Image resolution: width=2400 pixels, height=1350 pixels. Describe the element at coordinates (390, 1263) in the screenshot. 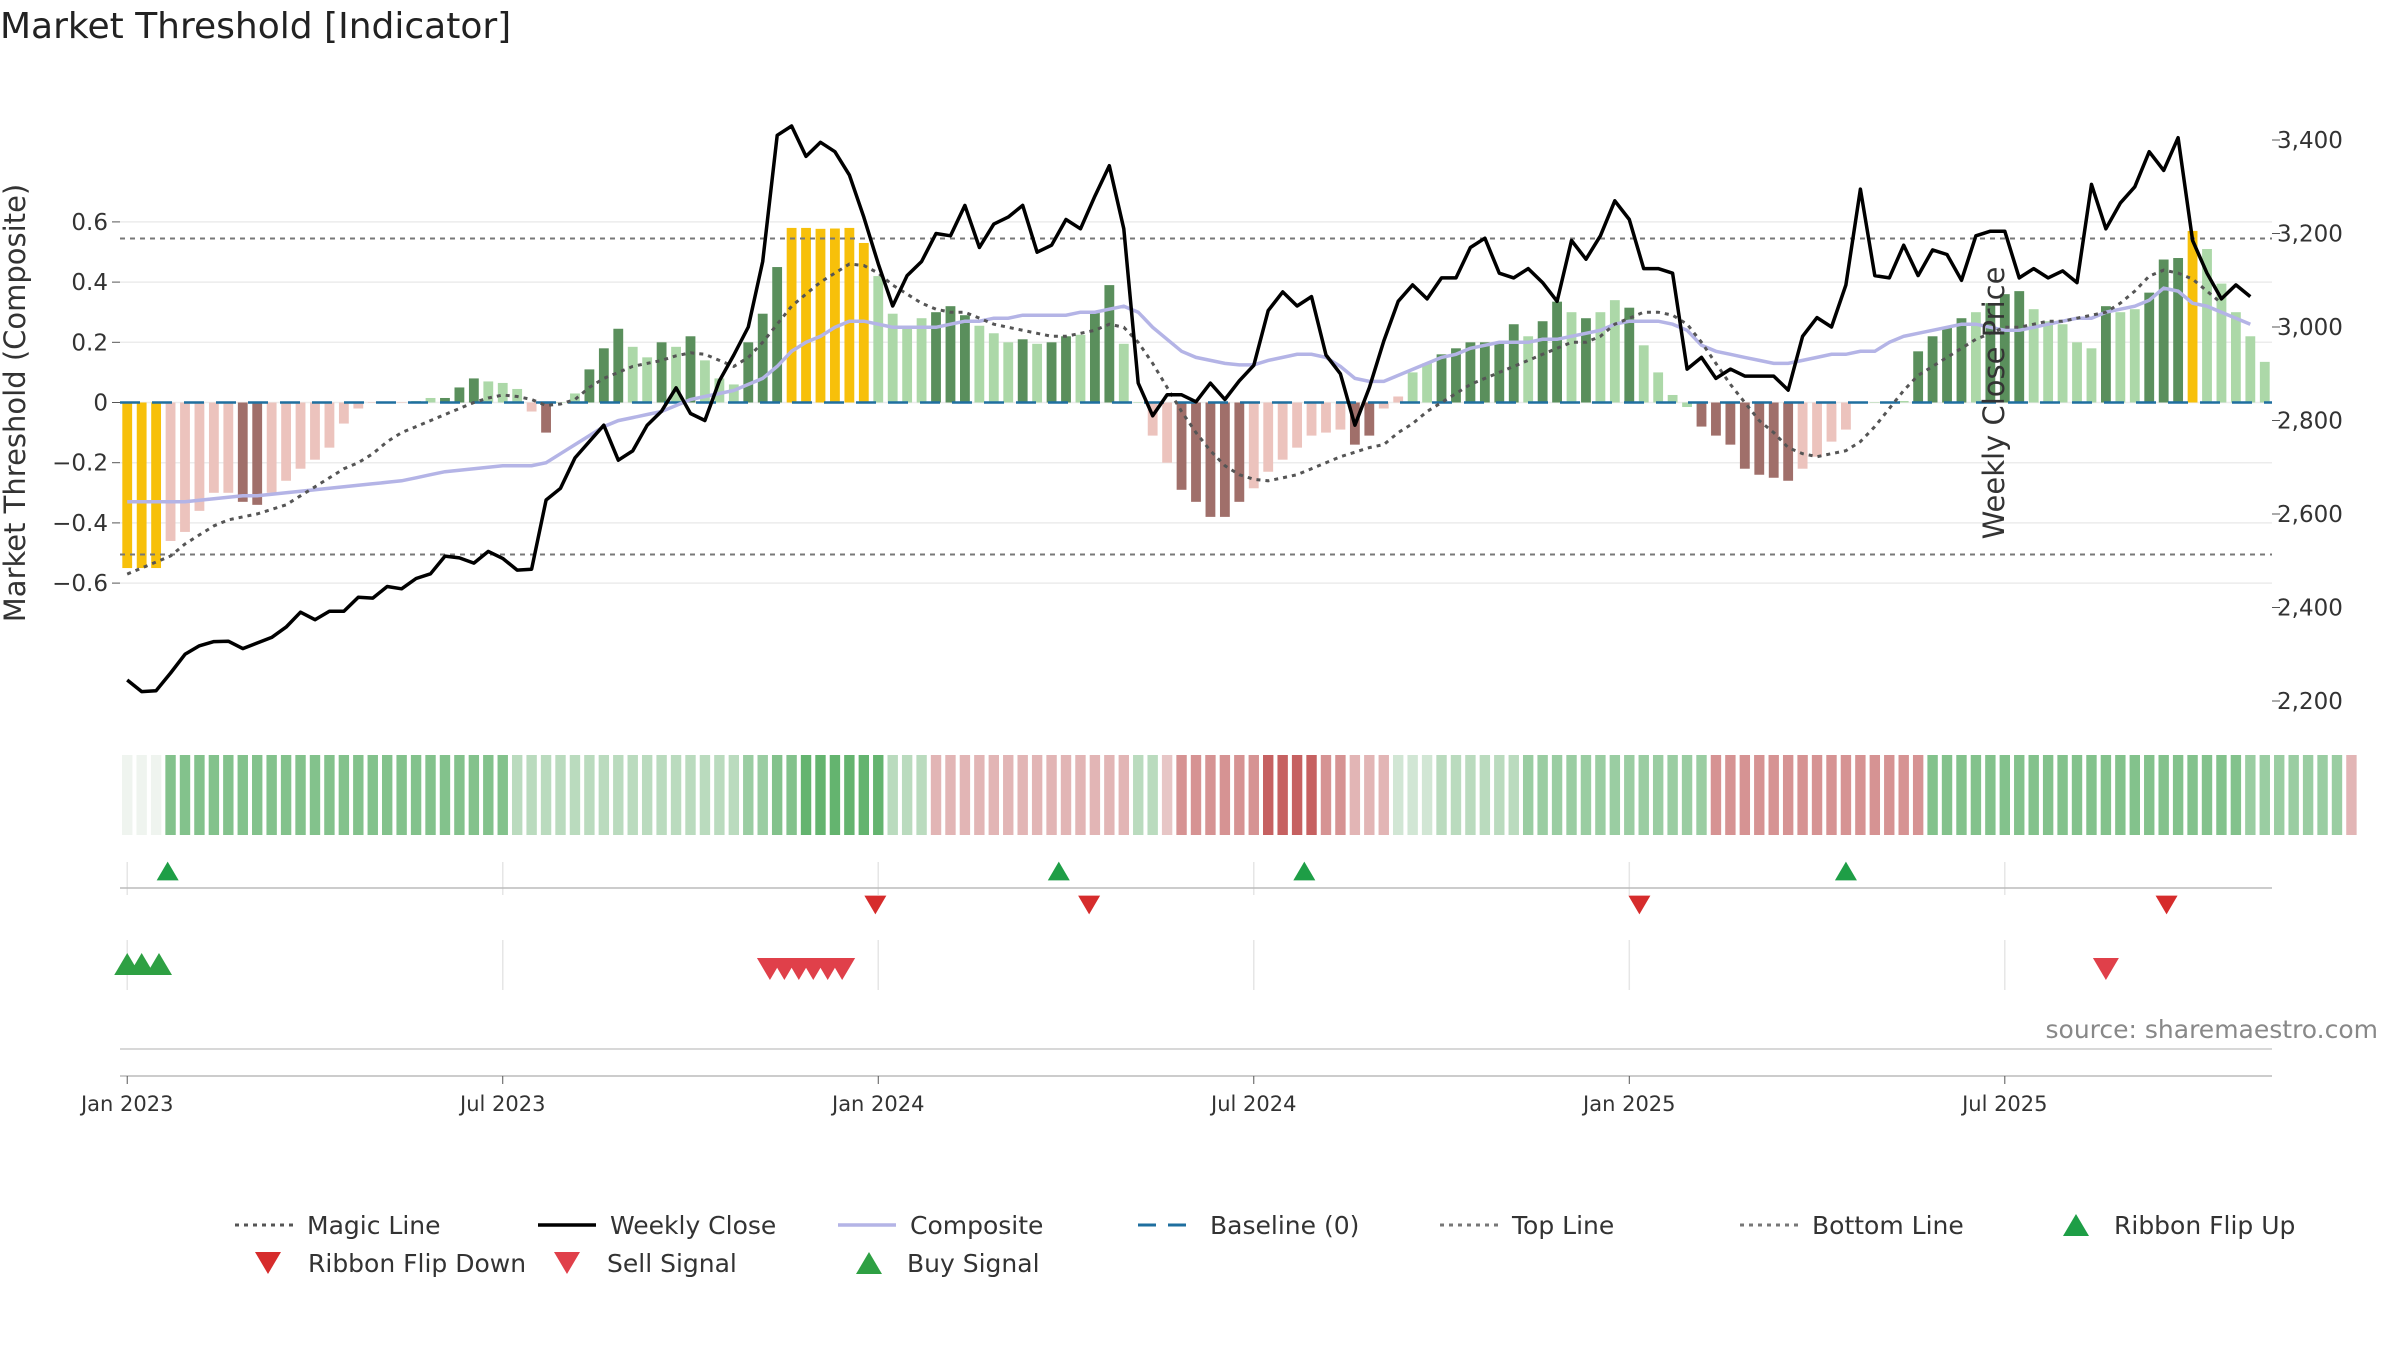

I see `legend-item: Ribbon Flip Down` at that location.